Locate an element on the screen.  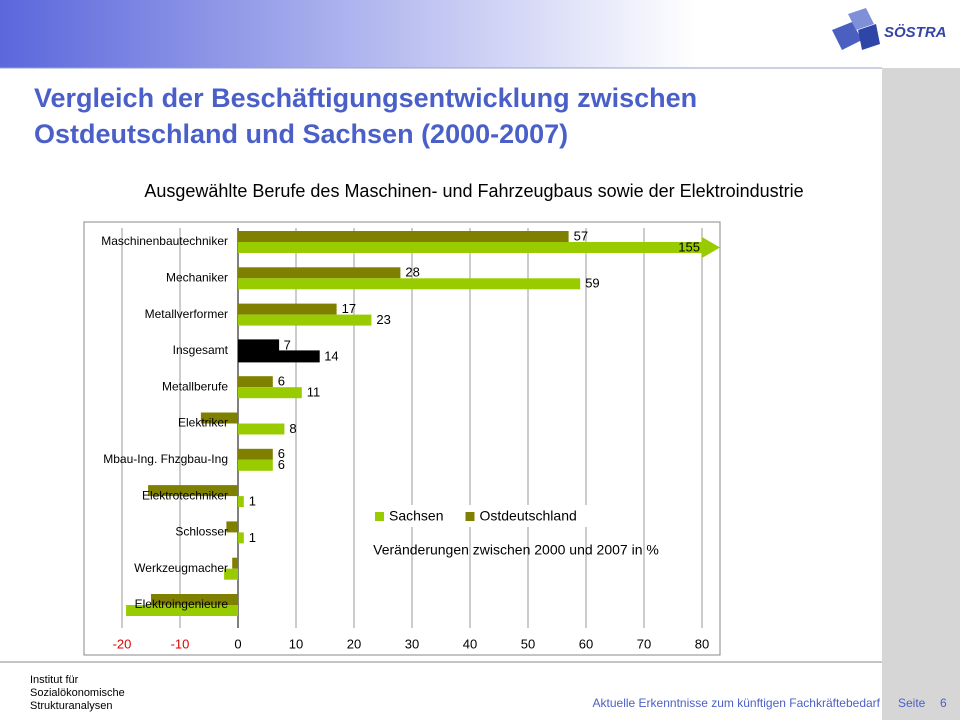
x-tick-label: -20 is located at coordinates (122, 643).